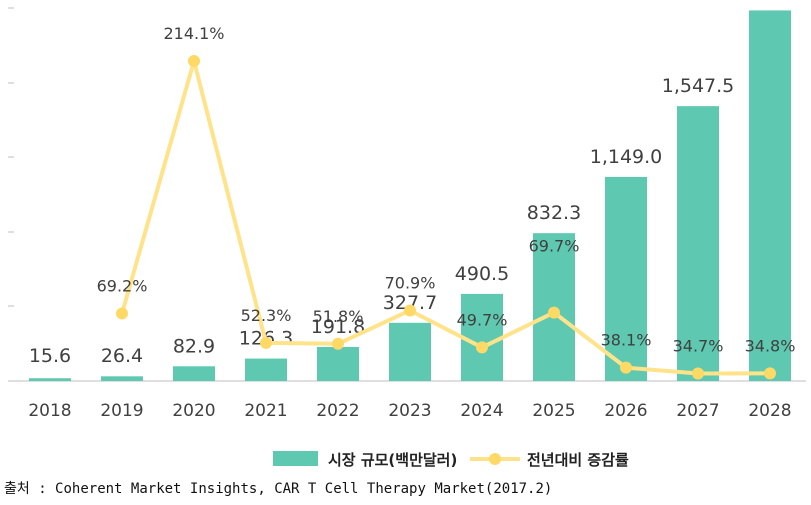 This screenshot has width=811, height=505. Describe the element at coordinates (698, 86) in the screenshot. I see `bar-value-label: 1,547.5` at that location.